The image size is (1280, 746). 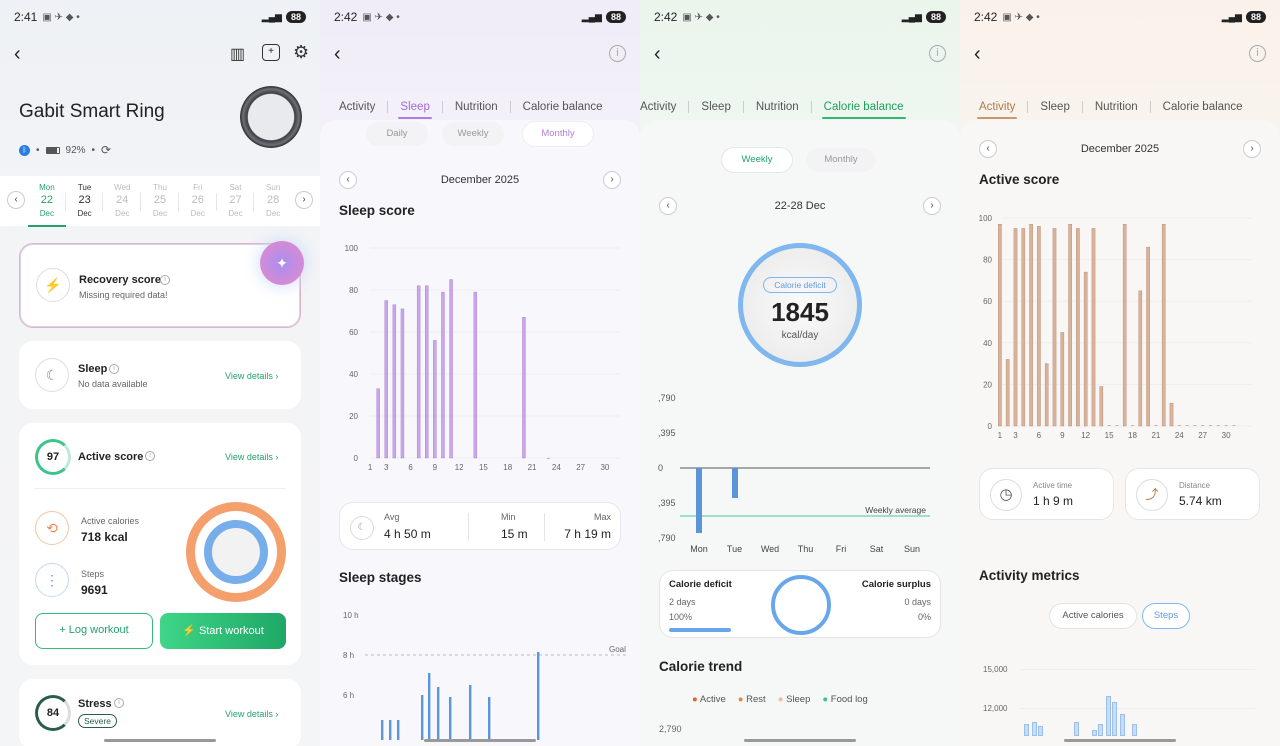 I want to click on calendar-day-name: Tue, so click(x=84, y=187).